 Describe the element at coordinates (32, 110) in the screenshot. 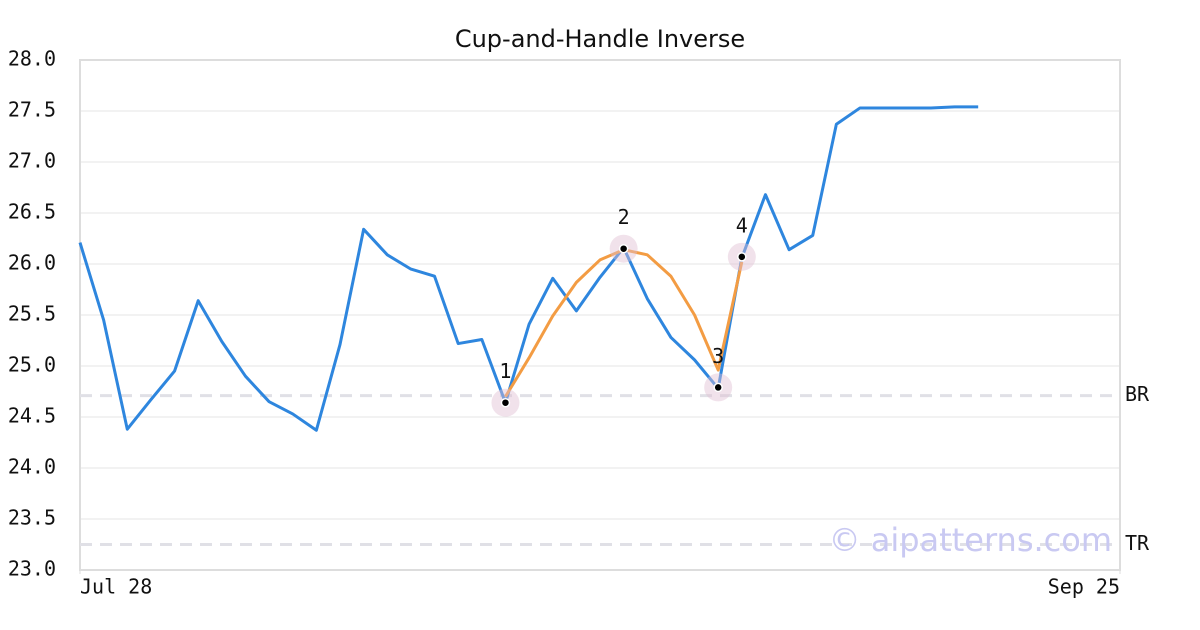

I see `y-tick-label: 27.5` at that location.